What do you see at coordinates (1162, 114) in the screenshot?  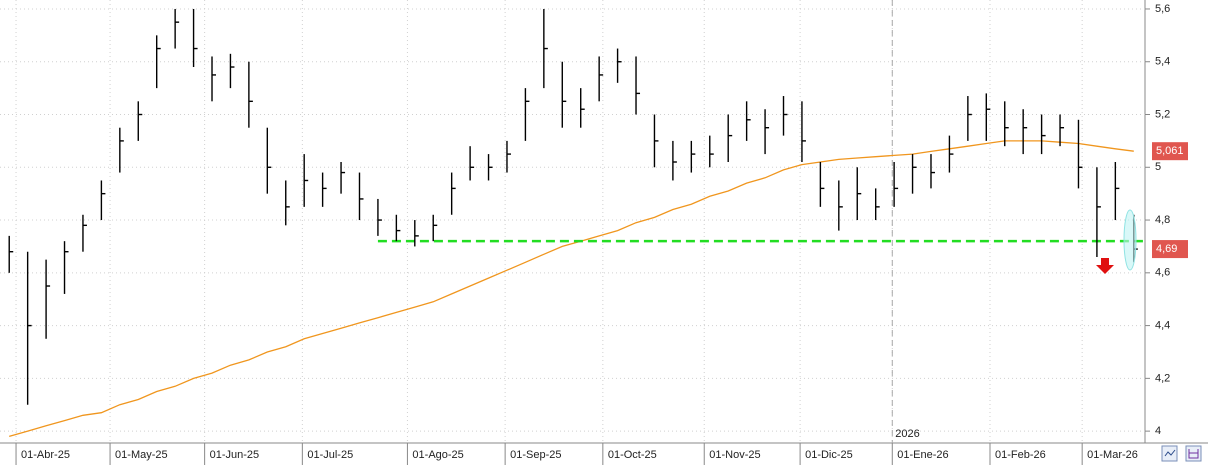 I see `y-tick-label: 5,2` at bounding box center [1162, 114].